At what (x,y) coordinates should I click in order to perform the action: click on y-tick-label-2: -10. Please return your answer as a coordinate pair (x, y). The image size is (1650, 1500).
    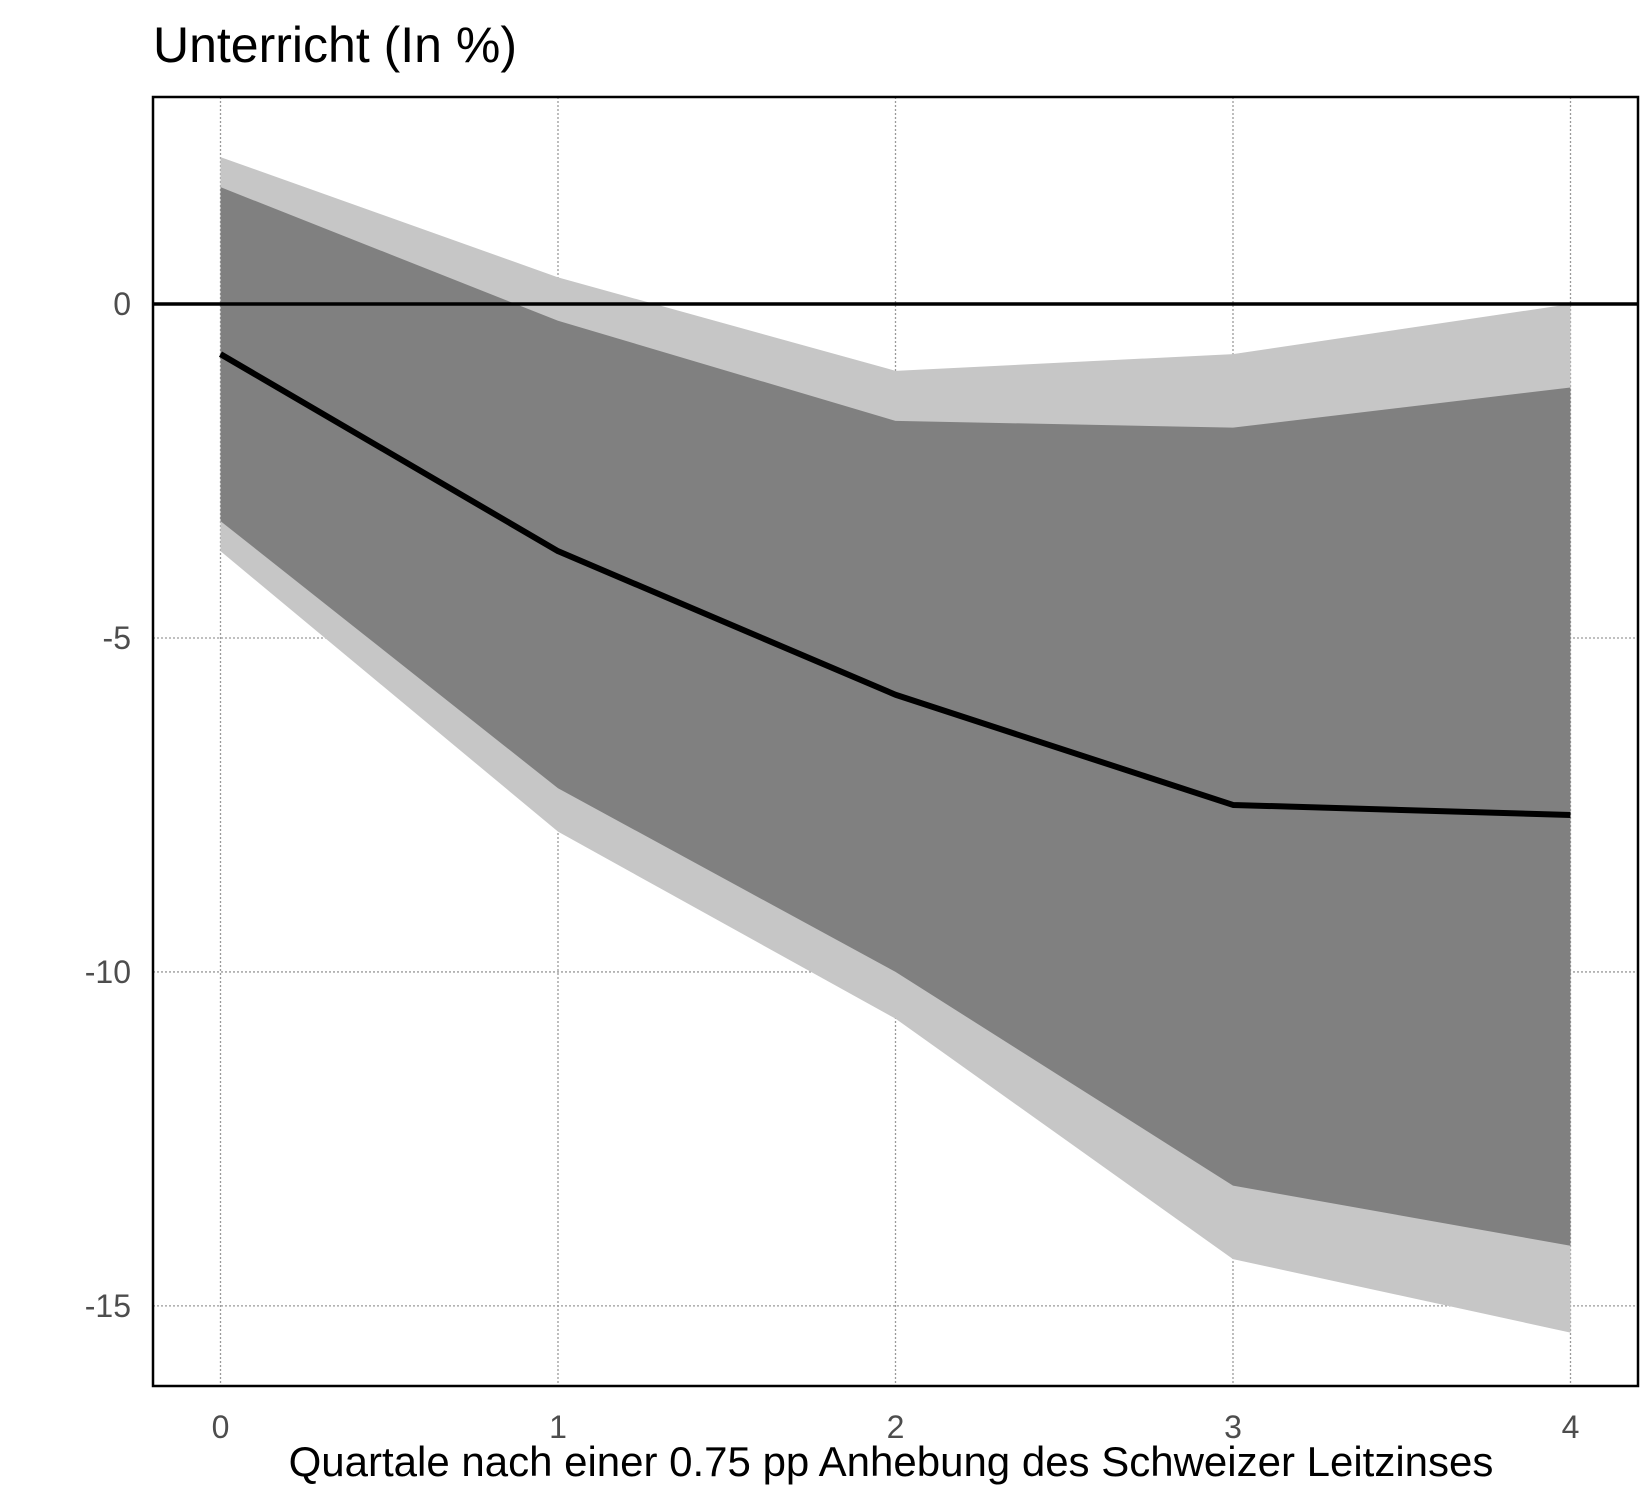
    Looking at the image, I should click on (108, 972).